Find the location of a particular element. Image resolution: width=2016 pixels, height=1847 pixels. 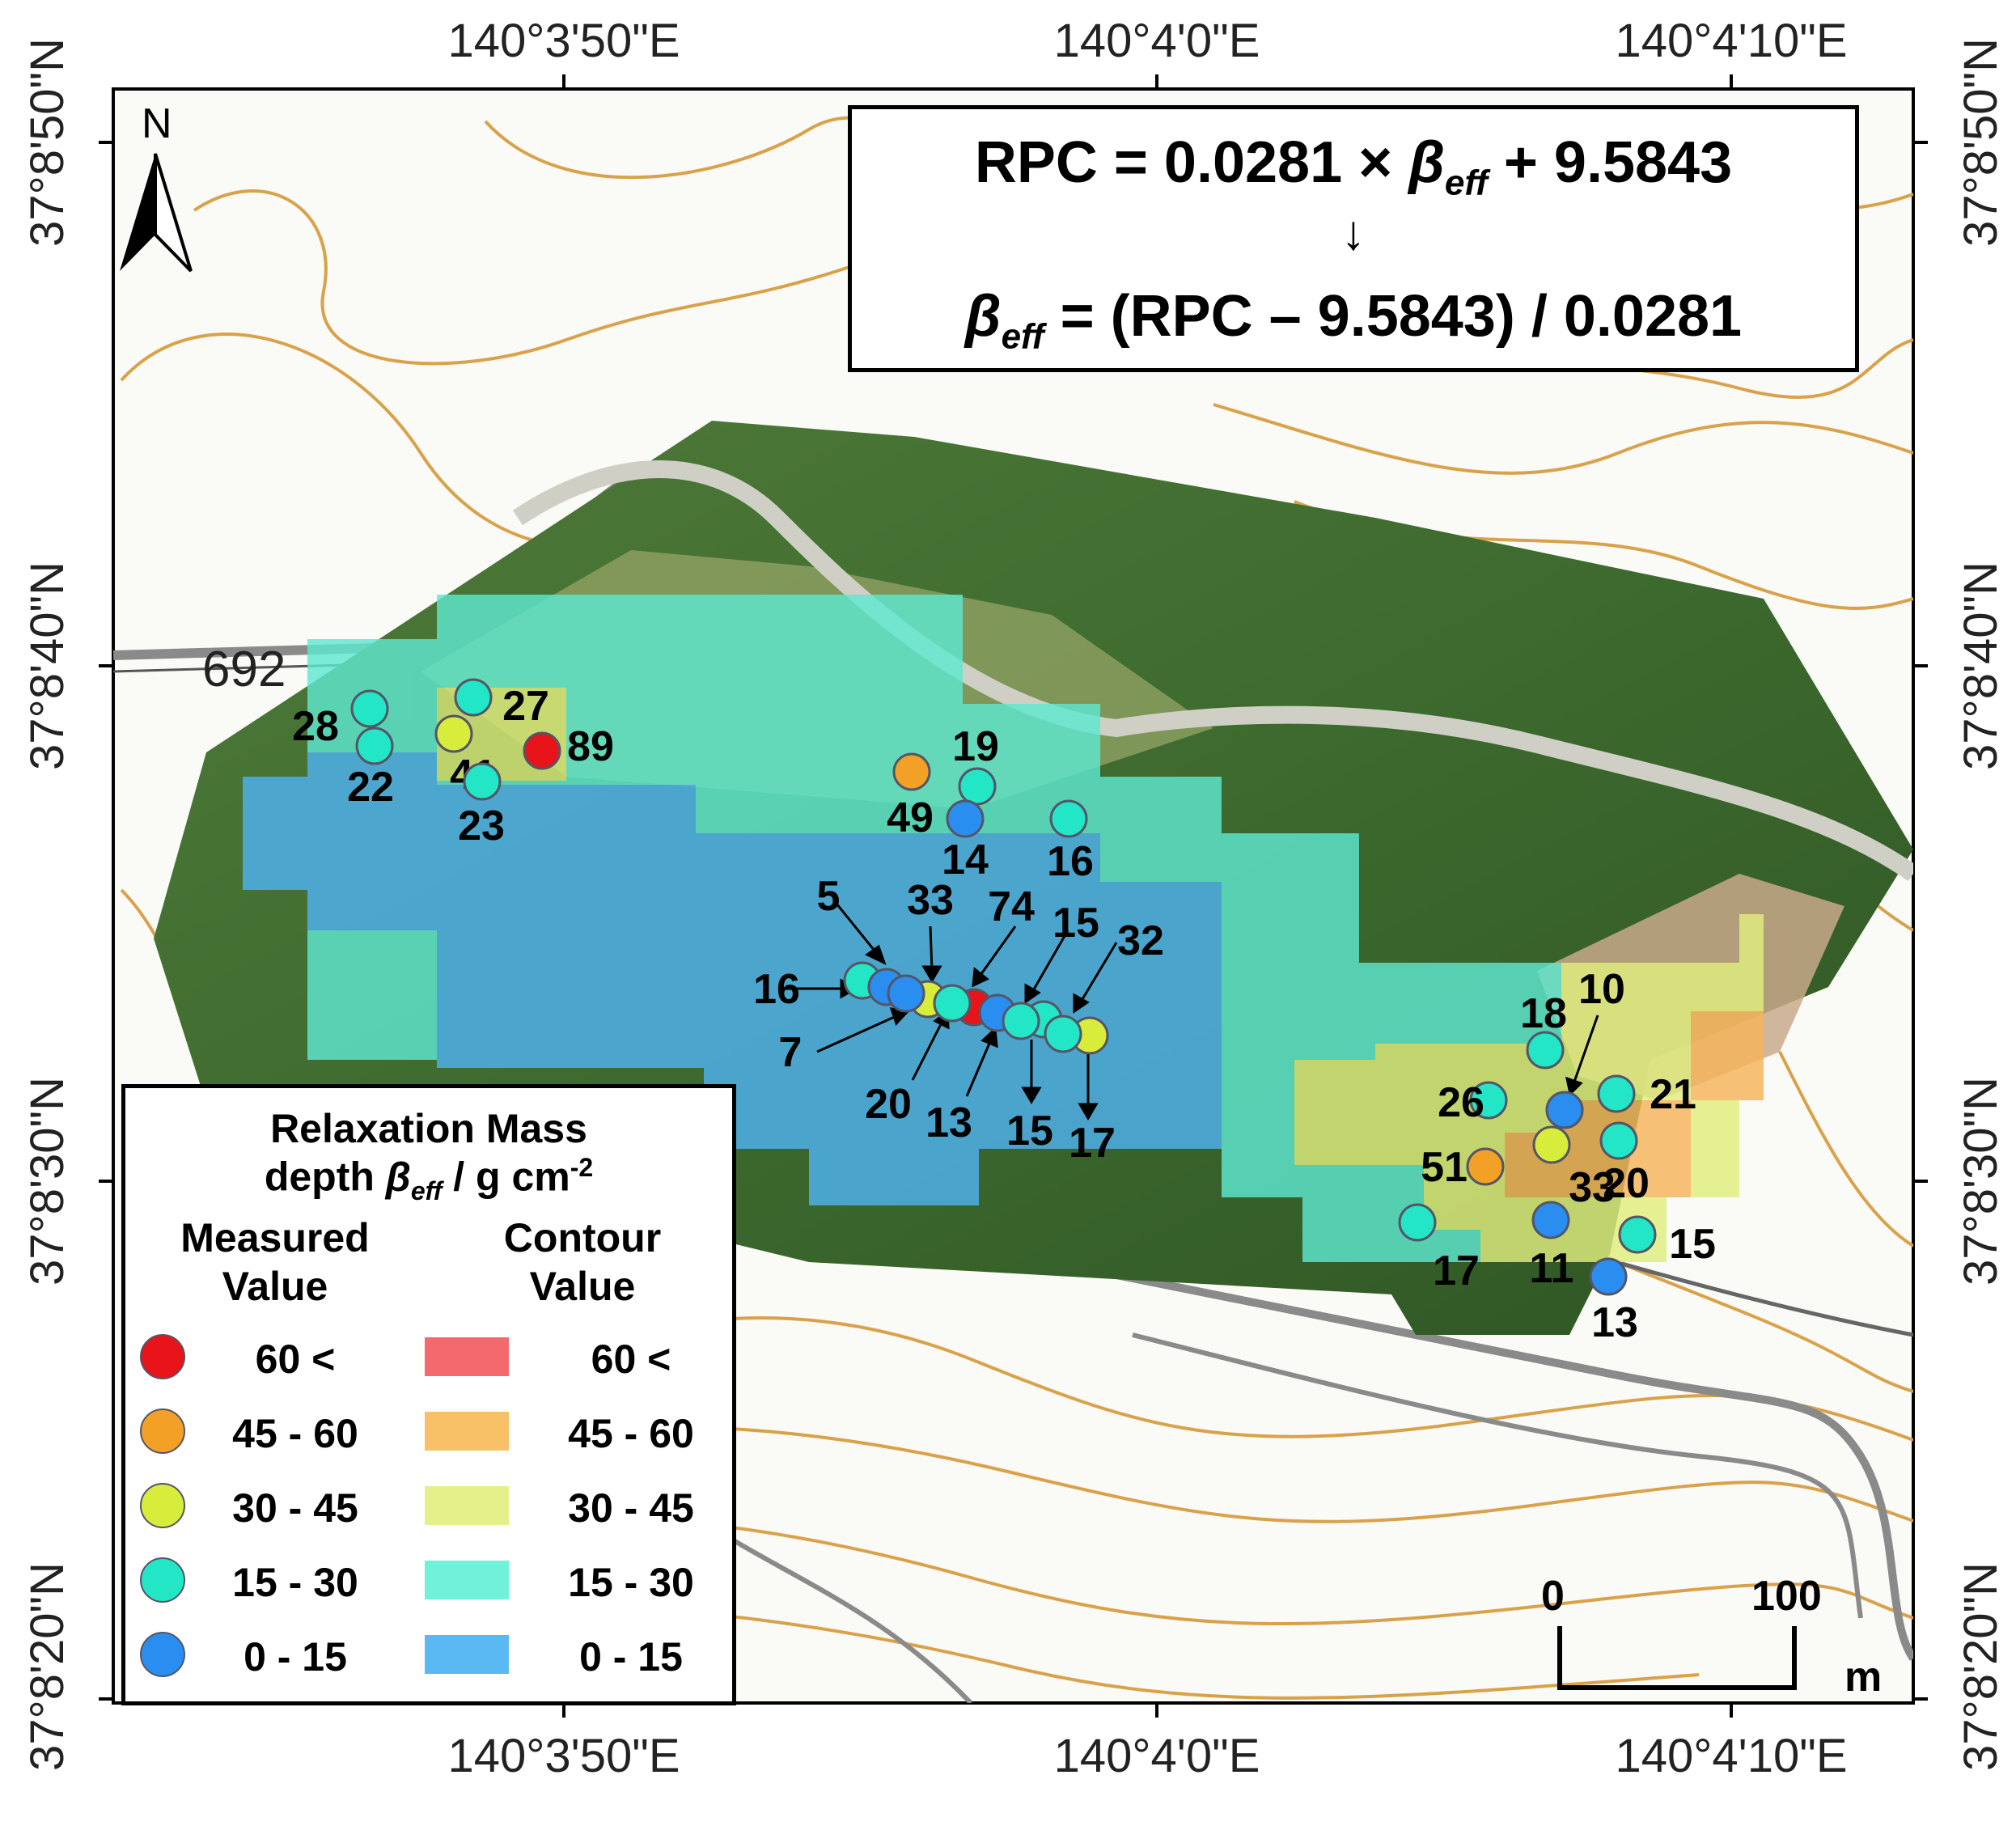

legend-row: 45 - 60 45 - 60 is located at coordinates (432, 1431).